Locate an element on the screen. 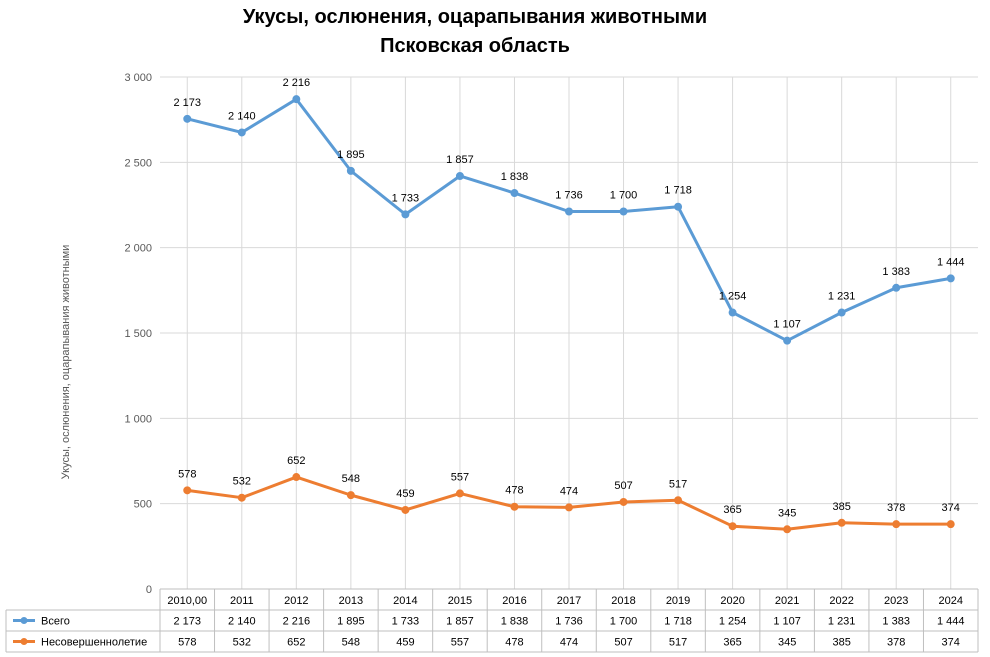  data-label: 1 254 is located at coordinates (733, 297).